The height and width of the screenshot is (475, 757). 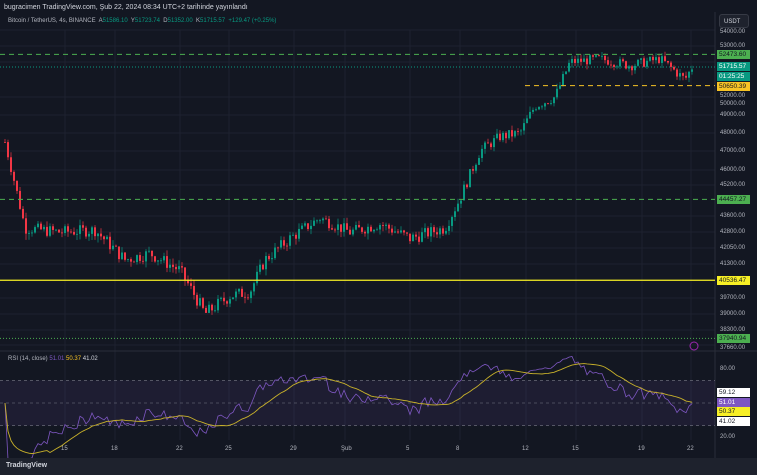 What do you see at coordinates (733, 392) in the screenshot?
I see `rsi-tag: 59.12` at bounding box center [733, 392].